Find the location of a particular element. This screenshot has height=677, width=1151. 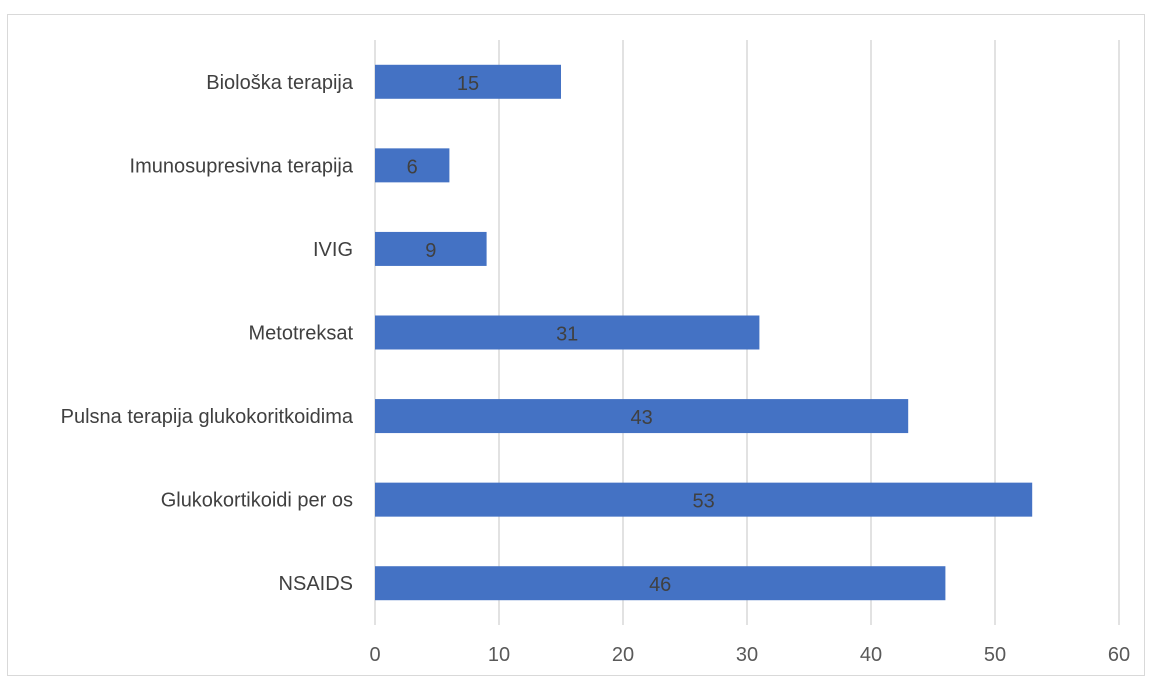

x-tick-label: 40 is located at coordinates (871, 655).